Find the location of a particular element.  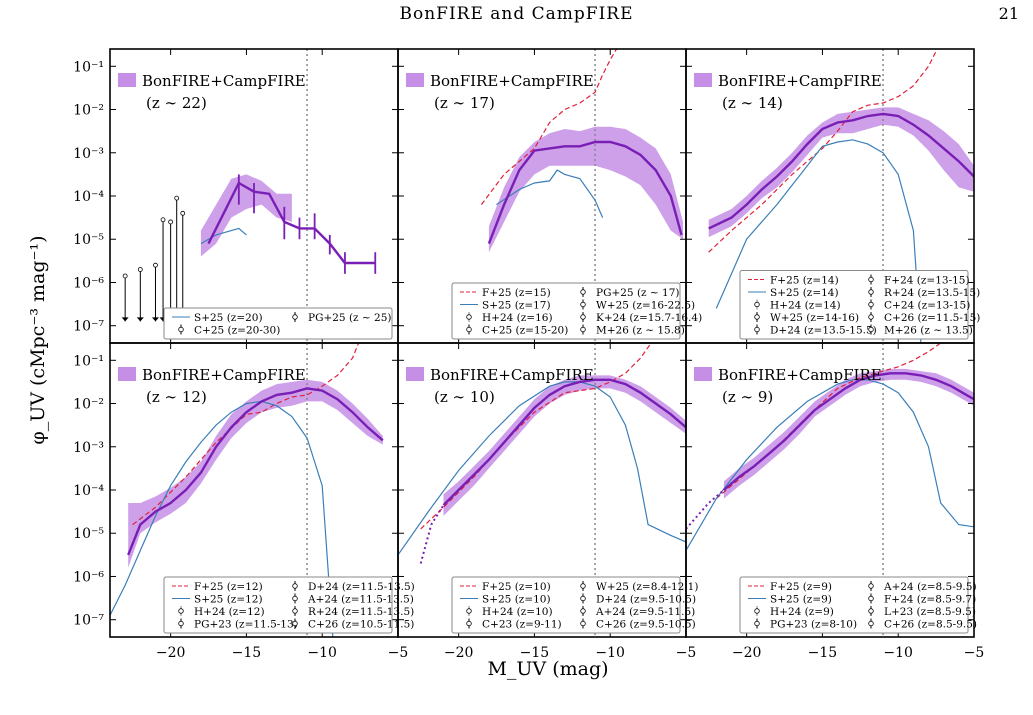

y-tick-label: 10⁻⁶ is located at coordinates (88, 577).